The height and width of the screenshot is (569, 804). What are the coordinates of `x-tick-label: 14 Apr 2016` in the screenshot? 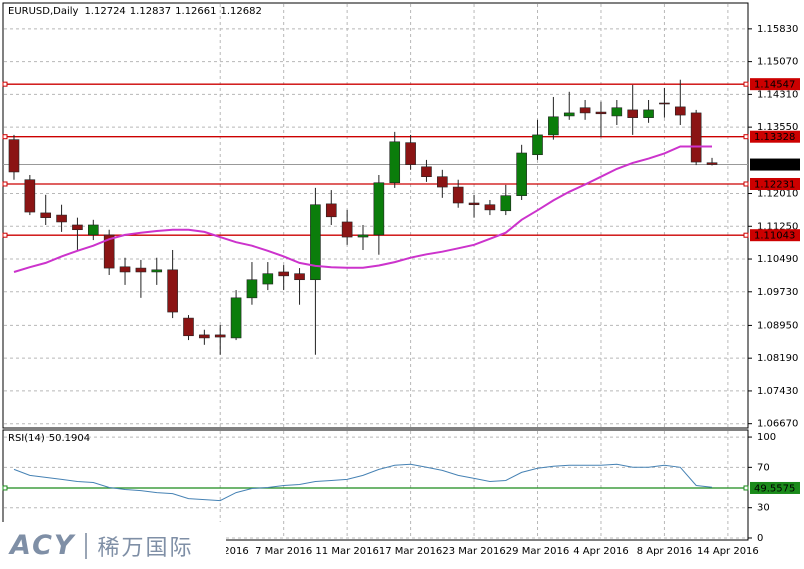 It's located at (728, 551).